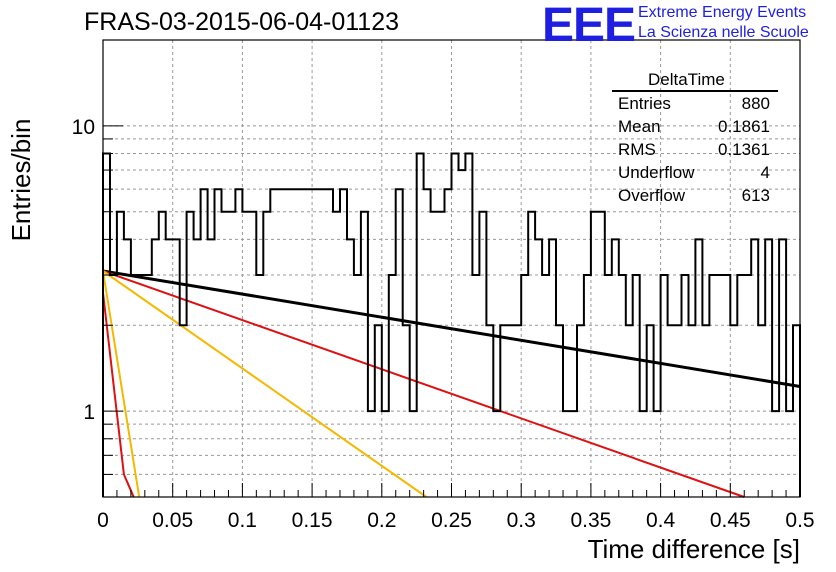 Image resolution: width=836 pixels, height=572 pixels. Describe the element at coordinates (744, 126) in the screenshot. I see `stats-value: 0.1861` at that location.